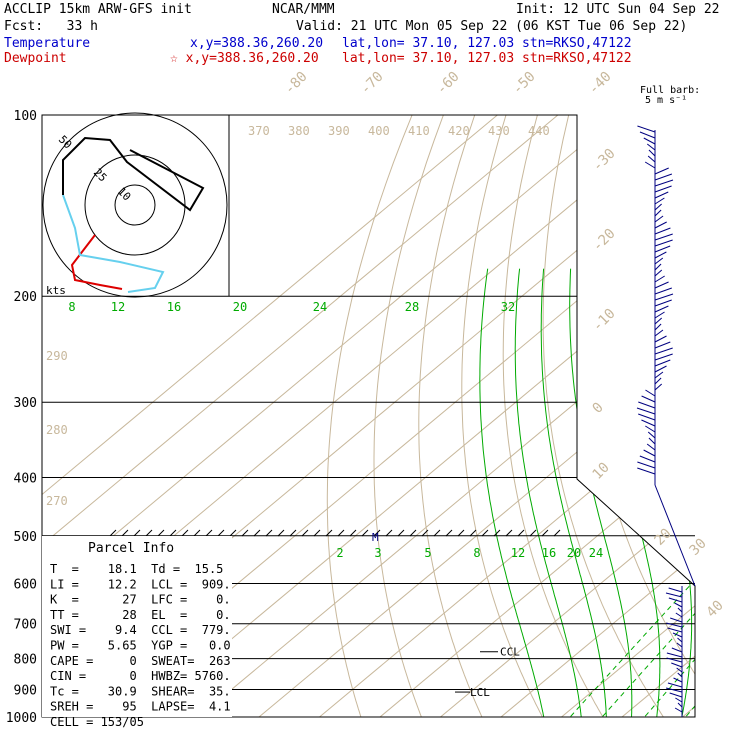 The image size is (740, 740). I want to click on parcel-info-row: T = 18.1 Td = 15.5, so click(136, 569).